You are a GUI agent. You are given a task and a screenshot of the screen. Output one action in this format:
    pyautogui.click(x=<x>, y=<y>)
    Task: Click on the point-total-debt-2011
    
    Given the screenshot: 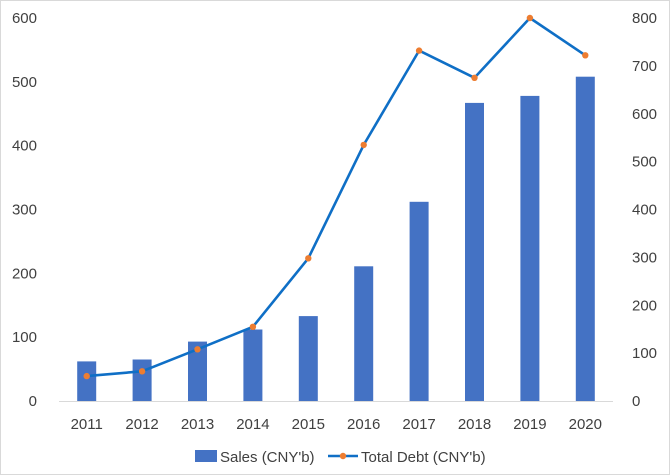 What is the action you would take?
    pyautogui.click(x=86, y=376)
    